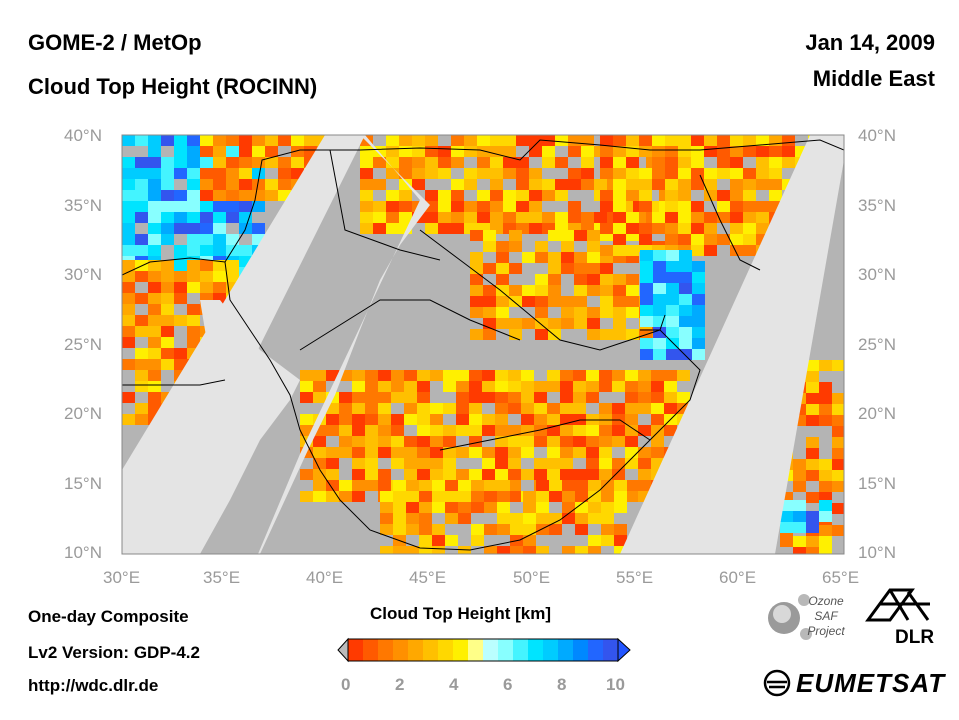  Describe the element at coordinates (428, 577) in the screenshot. I see `lon-label: 45°E` at that location.